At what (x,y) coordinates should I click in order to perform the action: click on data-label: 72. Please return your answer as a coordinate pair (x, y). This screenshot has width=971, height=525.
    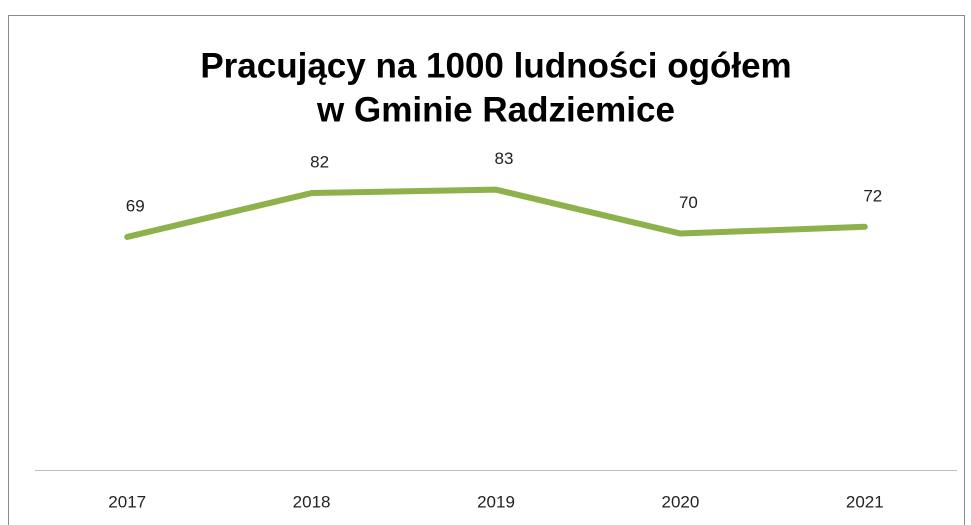
    Looking at the image, I should click on (872, 195).